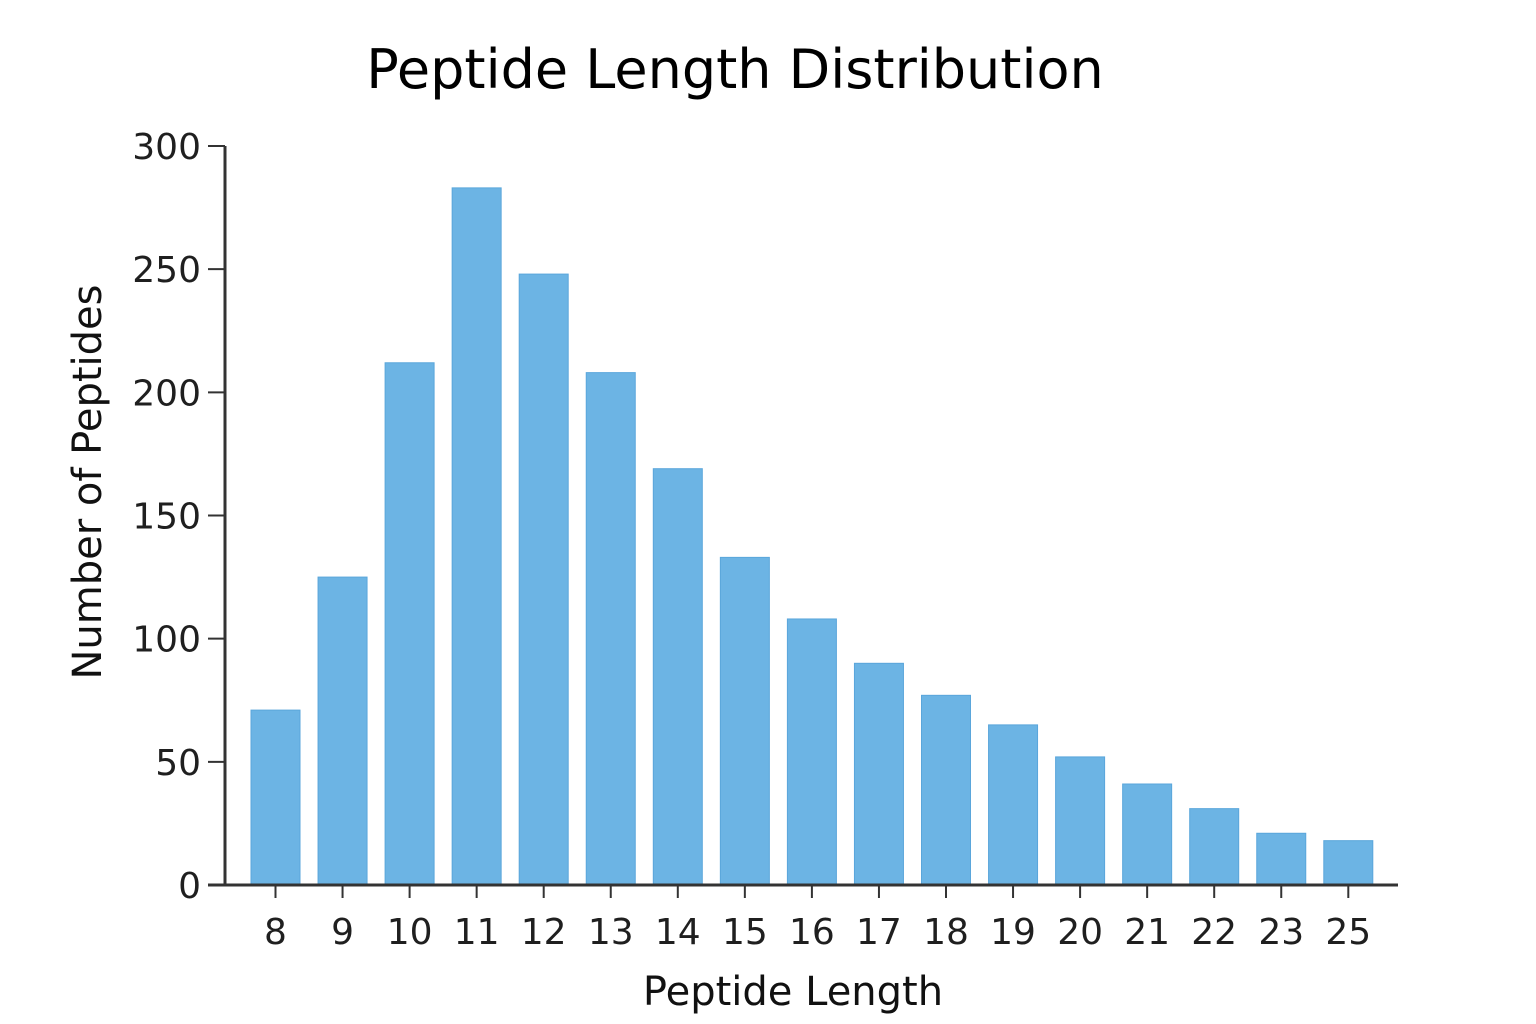 The width and height of the screenshot is (1536, 1024). What do you see at coordinates (189, 886) in the screenshot?
I see `y-tick-label: 0` at bounding box center [189, 886].